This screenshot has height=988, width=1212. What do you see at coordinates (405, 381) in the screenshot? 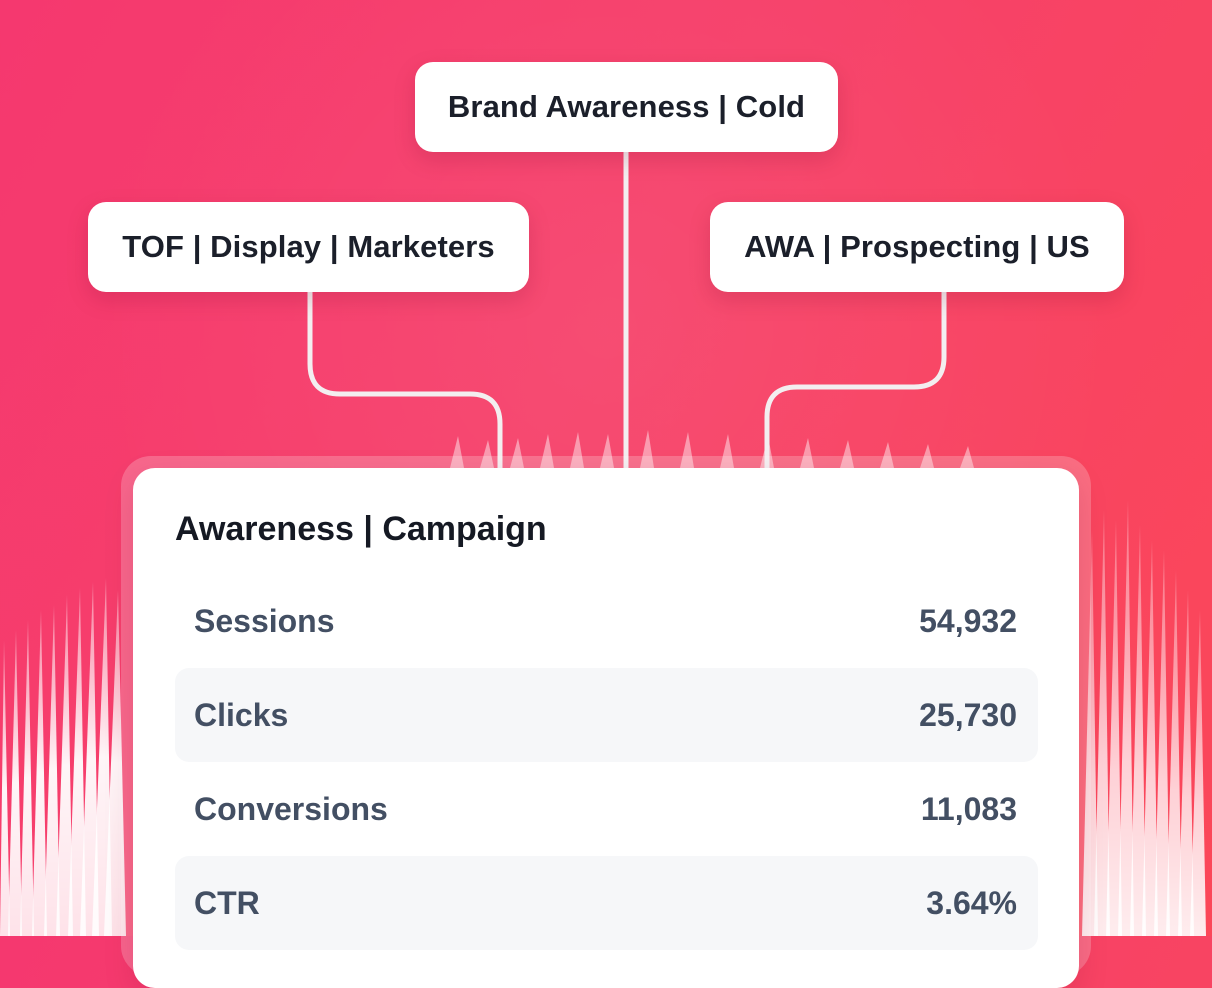
I see `connector-tof-to-card` at bounding box center [405, 381].